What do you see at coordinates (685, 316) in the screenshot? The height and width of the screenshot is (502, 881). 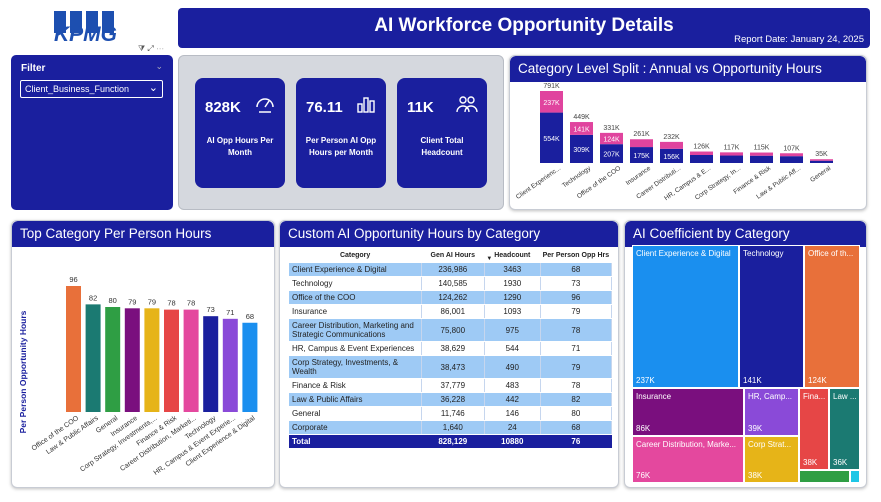 I see `treemap-tile: Client Experience & Digital 237K` at bounding box center [685, 316].